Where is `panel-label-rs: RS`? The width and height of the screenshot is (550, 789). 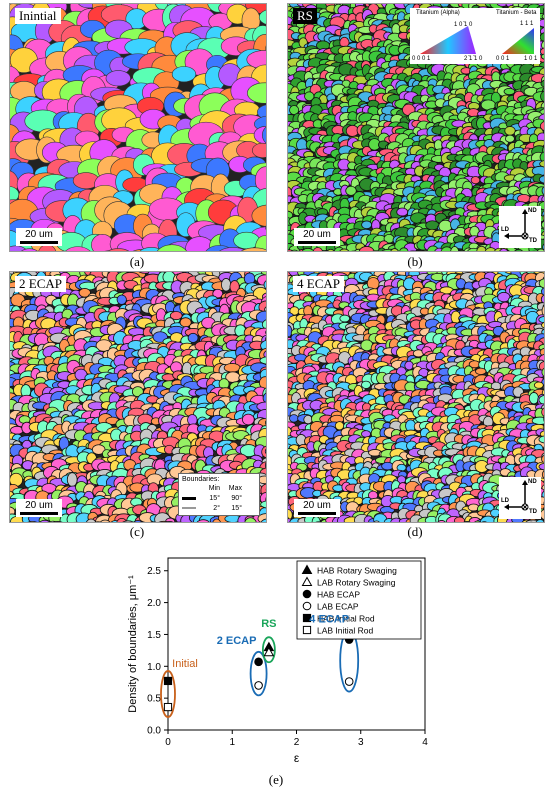 panel-label-rs: RS is located at coordinates (305, 16).